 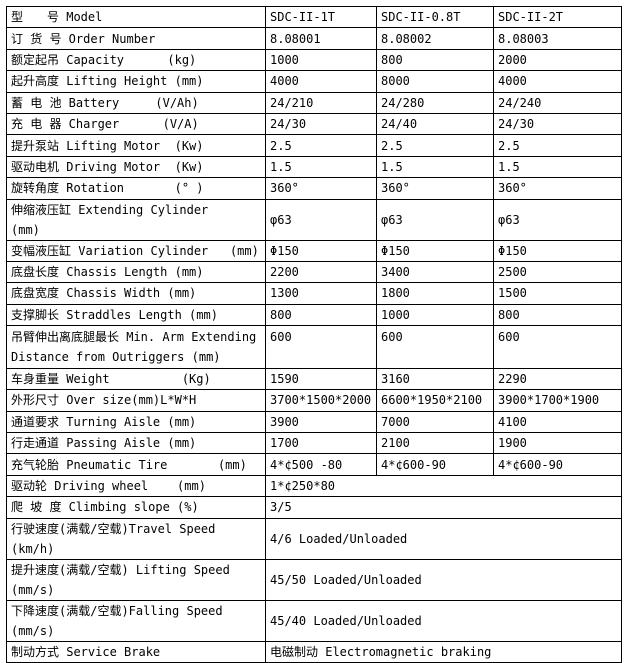 I want to click on spec-value-cell: 1700, so click(x=321, y=443).